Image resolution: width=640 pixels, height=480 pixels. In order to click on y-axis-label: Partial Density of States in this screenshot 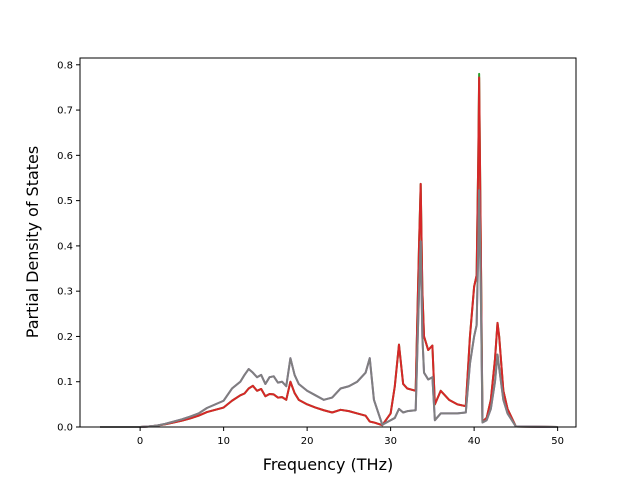, I will do `click(32, 242)`.